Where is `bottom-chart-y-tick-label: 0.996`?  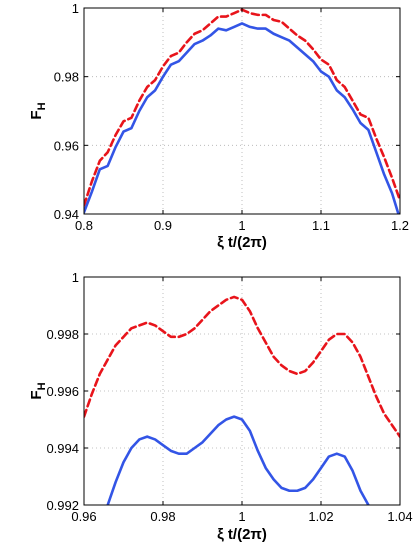
bottom-chart-y-tick-label: 0.996 is located at coordinates (62, 391).